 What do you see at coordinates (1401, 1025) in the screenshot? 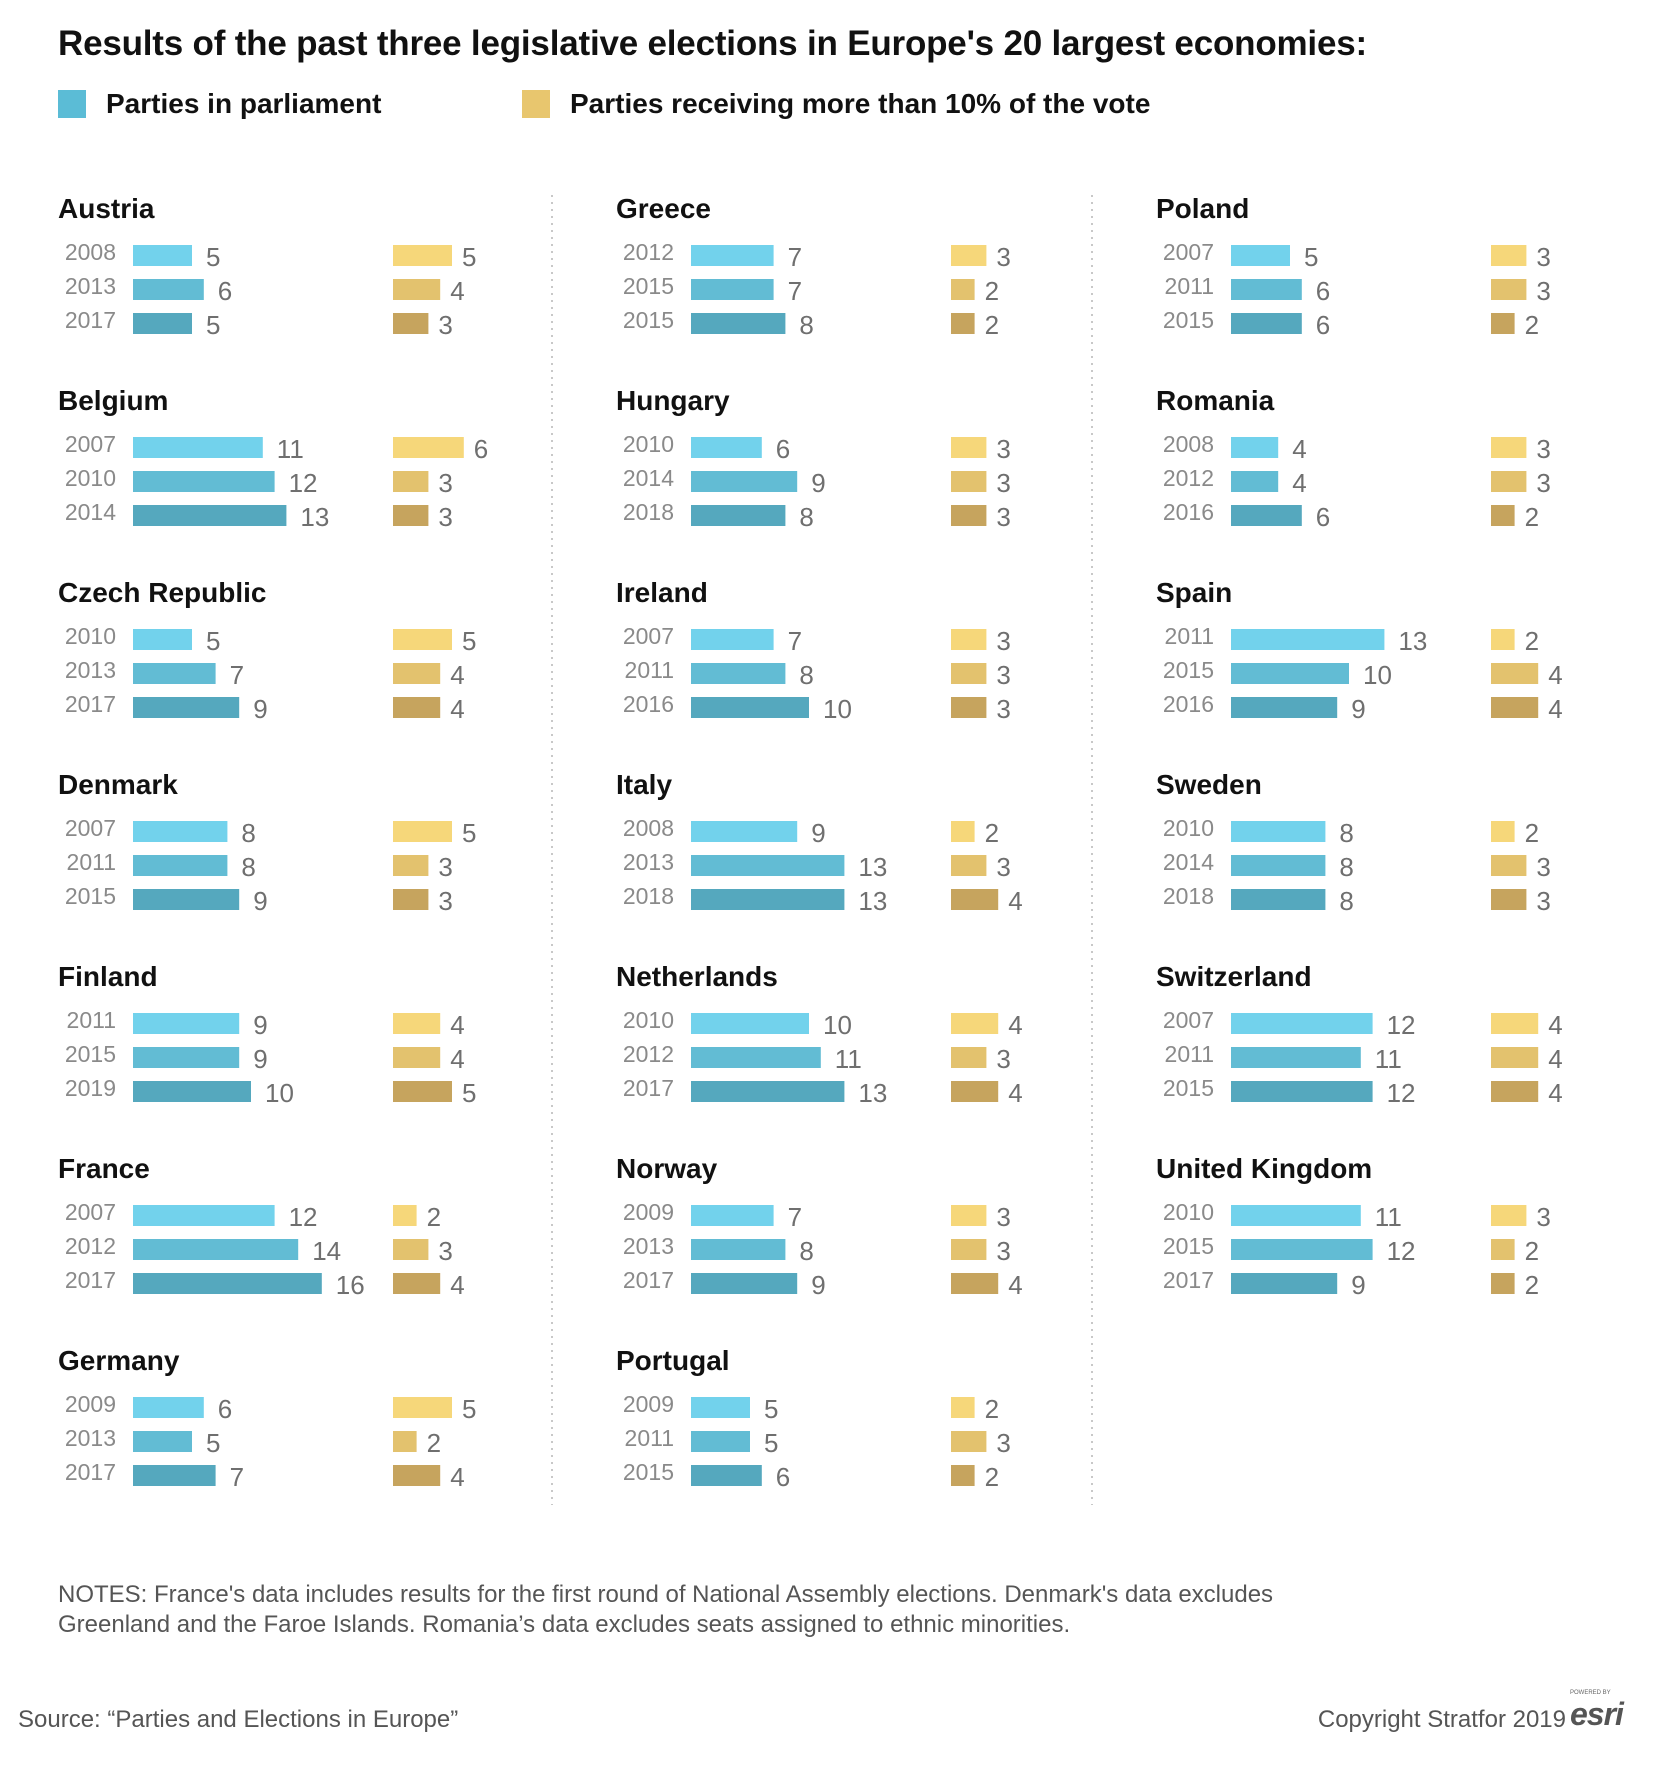
I see `value-label-parliament: 12` at bounding box center [1401, 1025].